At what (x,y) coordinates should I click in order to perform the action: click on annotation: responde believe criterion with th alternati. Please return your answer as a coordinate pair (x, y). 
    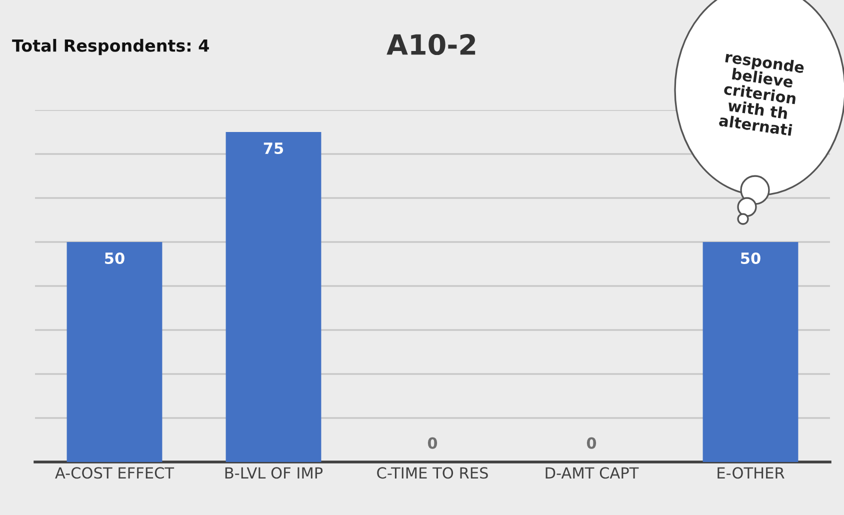
    Looking at the image, I should click on (761, 93).